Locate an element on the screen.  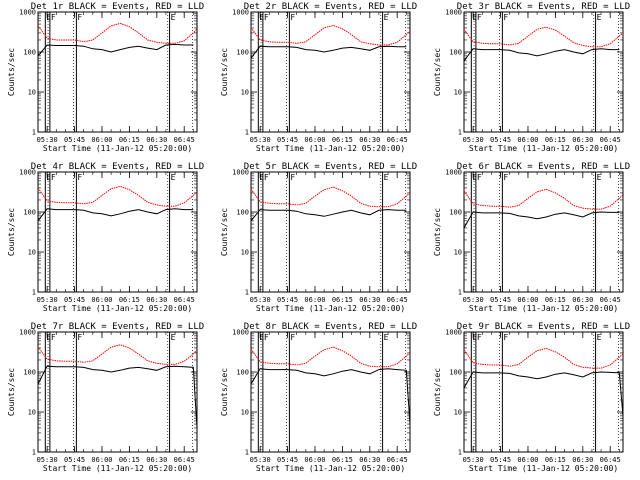
panel-title: Det 1r BLACK = Events, RED = LLD is located at coordinates (117, 7).